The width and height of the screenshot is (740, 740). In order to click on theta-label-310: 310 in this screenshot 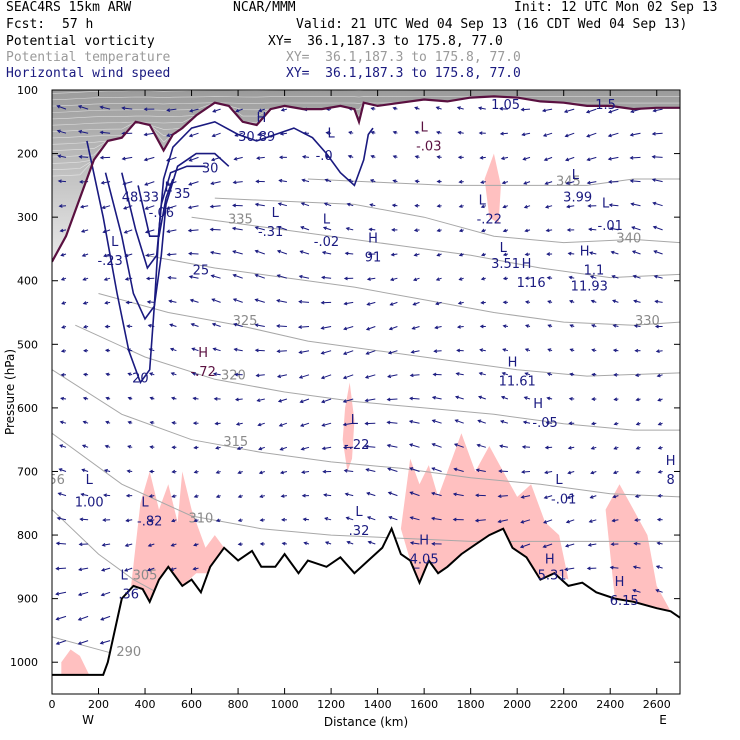, I will do `click(200, 518)`.